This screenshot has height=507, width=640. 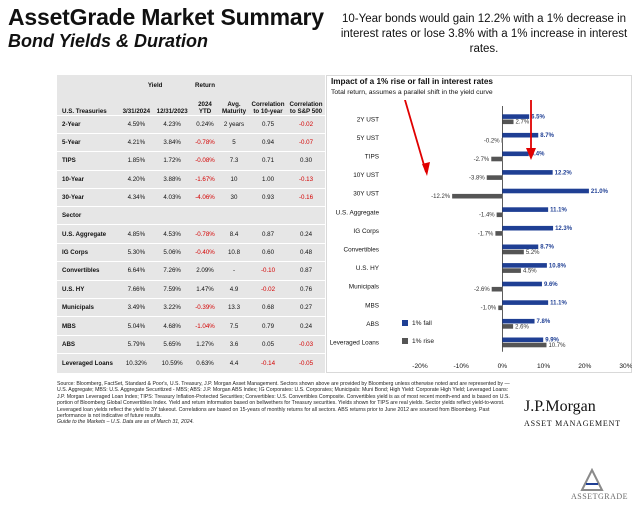 I want to click on cell-y1: 4.34%, so click(x=136, y=197).